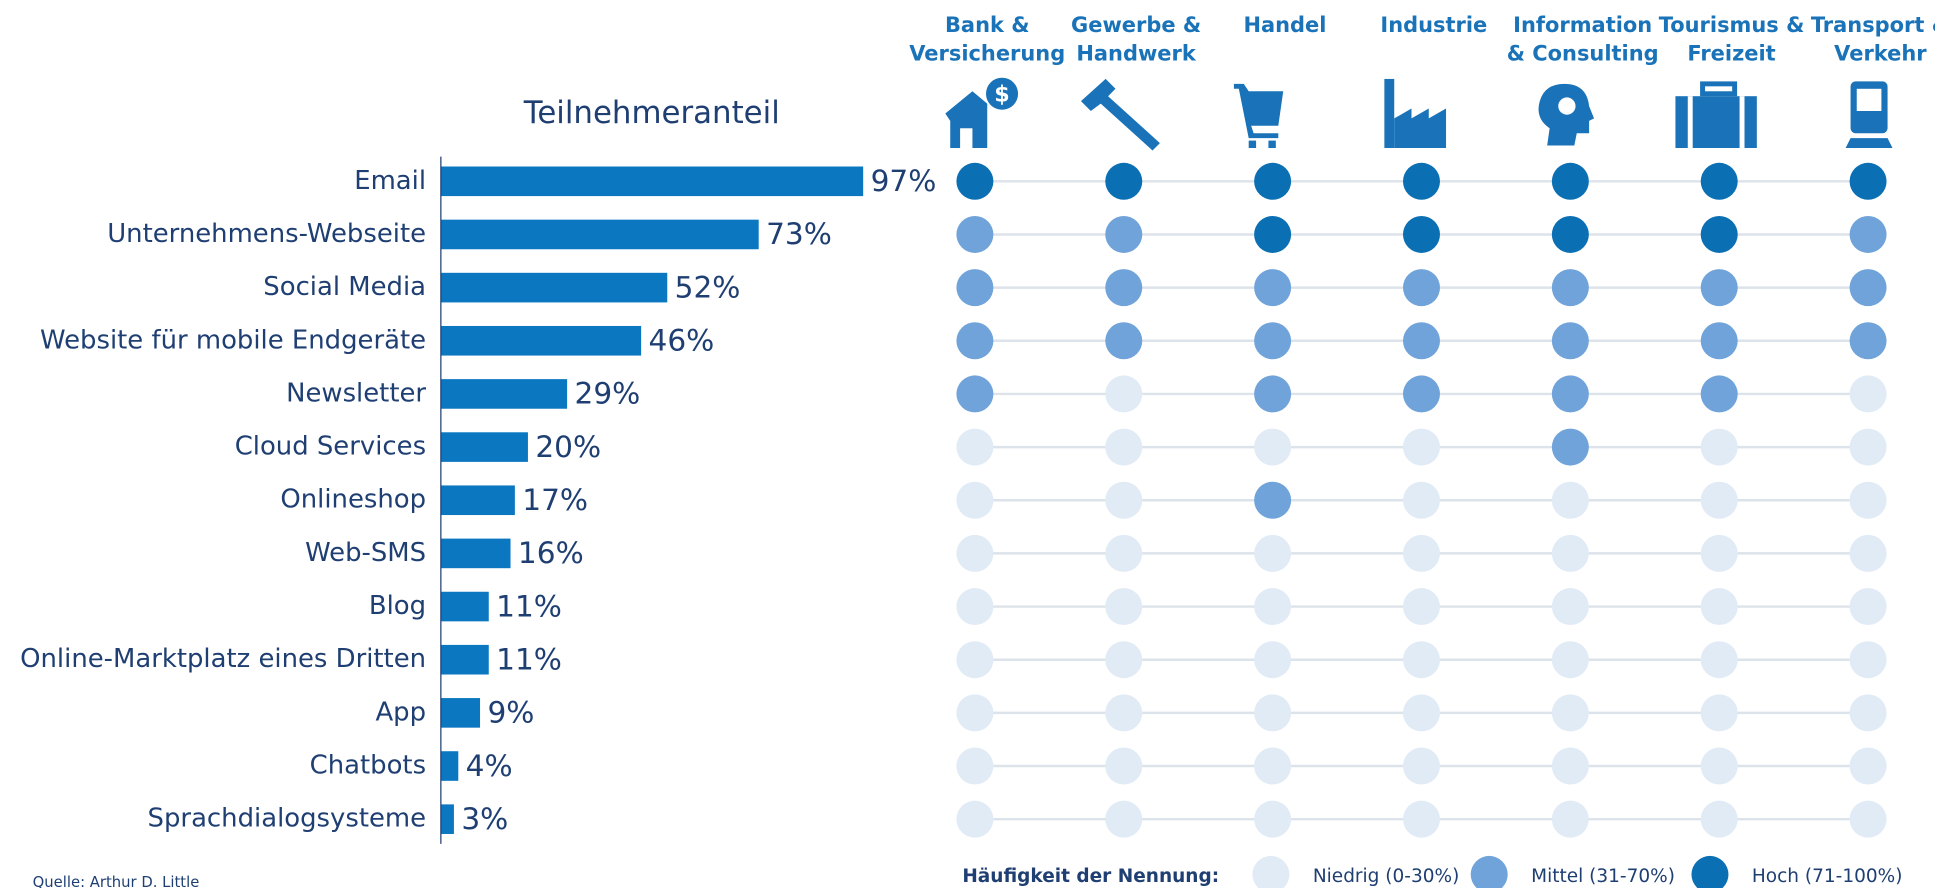  I want to click on icon-factory, so click(1415, 113).